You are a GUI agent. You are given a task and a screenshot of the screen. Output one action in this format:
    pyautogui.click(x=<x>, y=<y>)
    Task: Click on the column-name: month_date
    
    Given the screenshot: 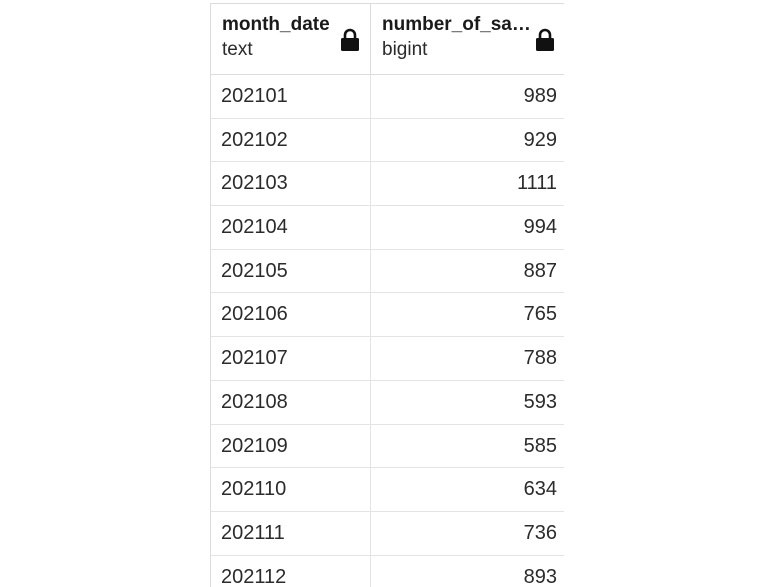 What is the action you would take?
    pyautogui.click(x=276, y=24)
    